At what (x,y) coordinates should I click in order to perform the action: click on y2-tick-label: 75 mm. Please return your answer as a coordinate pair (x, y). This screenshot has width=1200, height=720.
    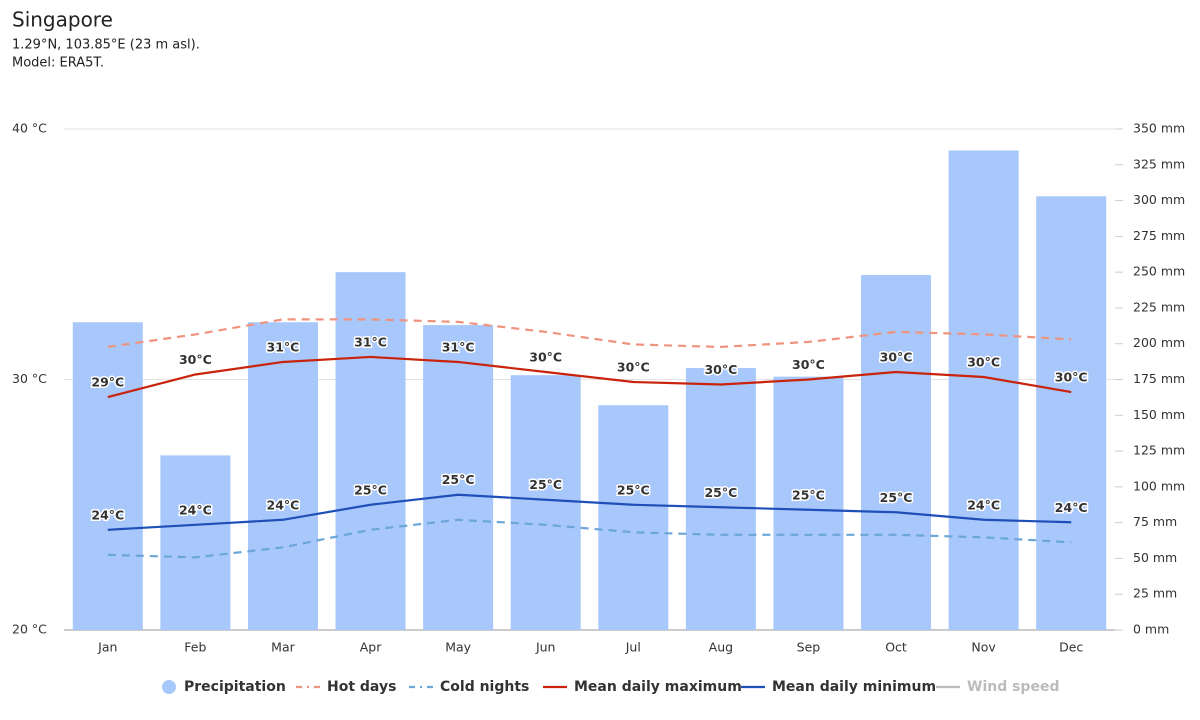
    Looking at the image, I should click on (1155, 521).